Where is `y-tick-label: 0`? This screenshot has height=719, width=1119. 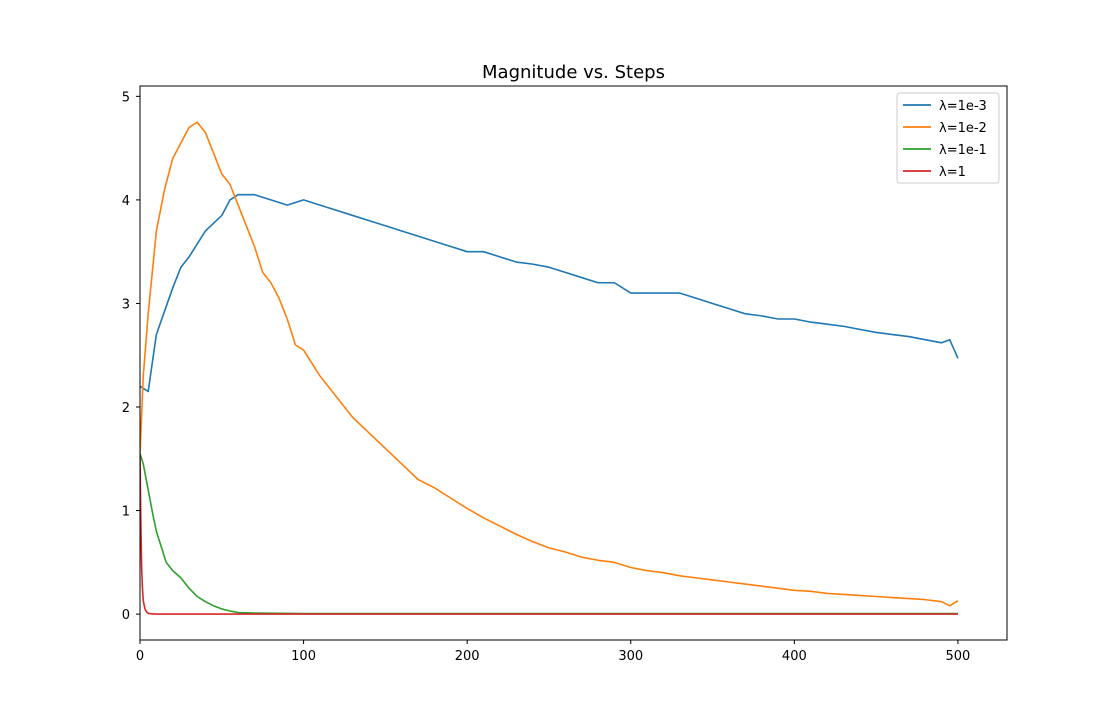 y-tick-label: 0 is located at coordinates (126, 615).